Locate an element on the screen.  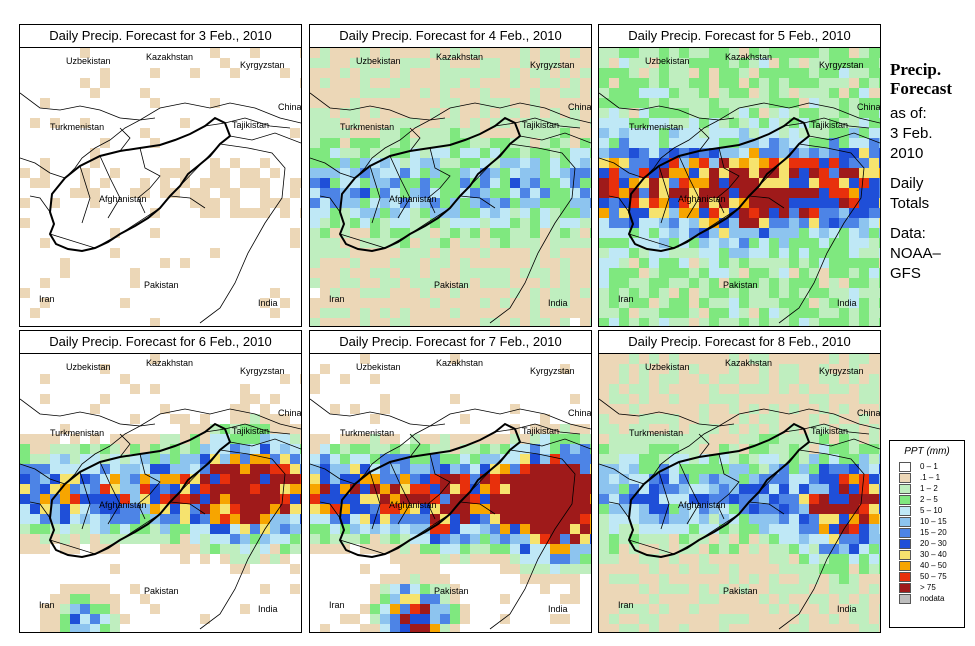
legend-label: .1 – 1 is located at coordinates (930, 477).